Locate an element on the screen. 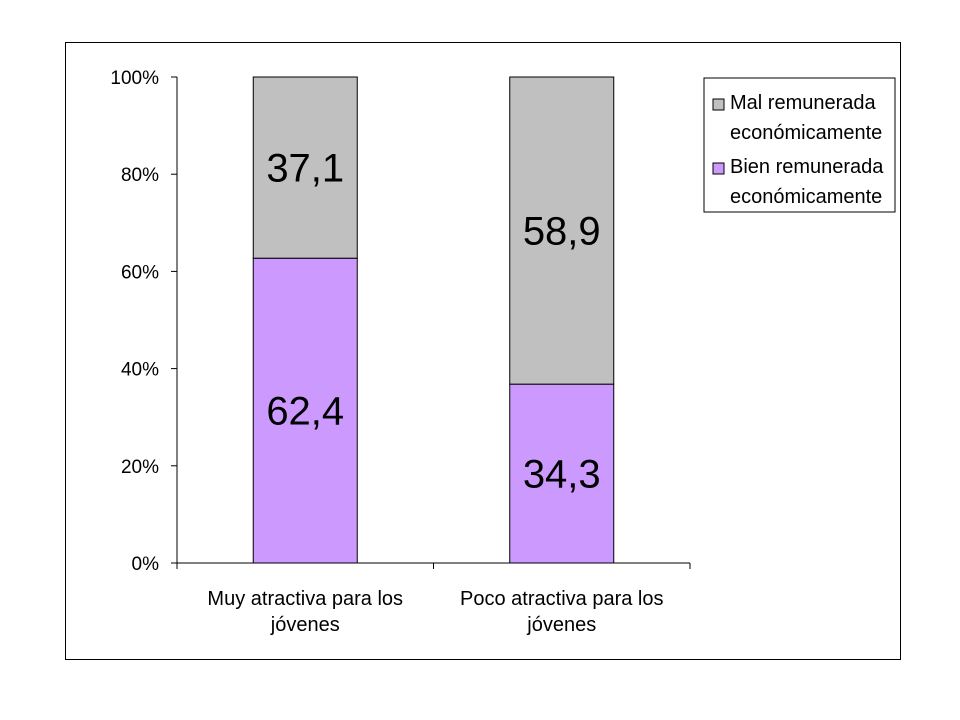 This screenshot has width=960, height=720. y-tick-label: 100% is located at coordinates (134, 78).